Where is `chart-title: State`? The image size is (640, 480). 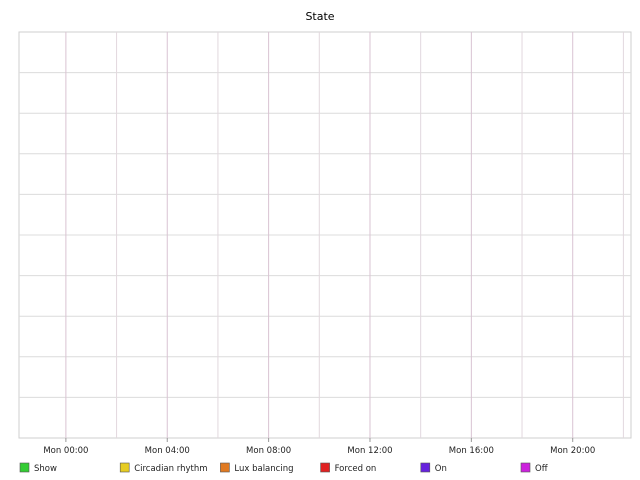 chart-title: State is located at coordinates (319, 16).